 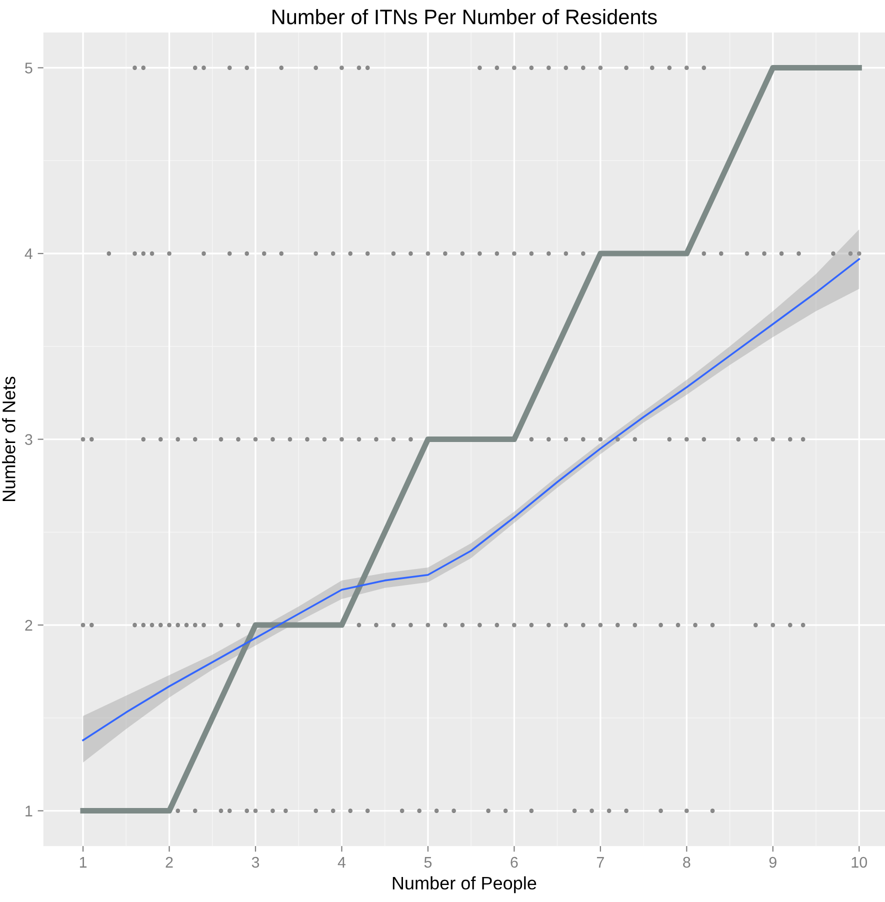 What do you see at coordinates (169, 862) in the screenshot?
I see `x-tick-label: 2` at bounding box center [169, 862].